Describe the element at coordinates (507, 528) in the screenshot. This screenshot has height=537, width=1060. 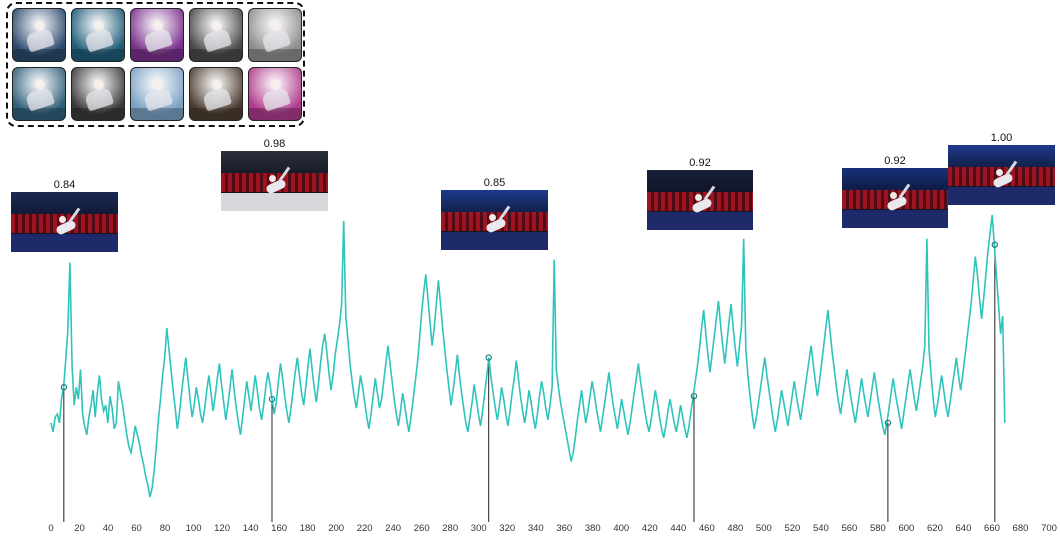
I see `x-tick-label: 320` at that location.